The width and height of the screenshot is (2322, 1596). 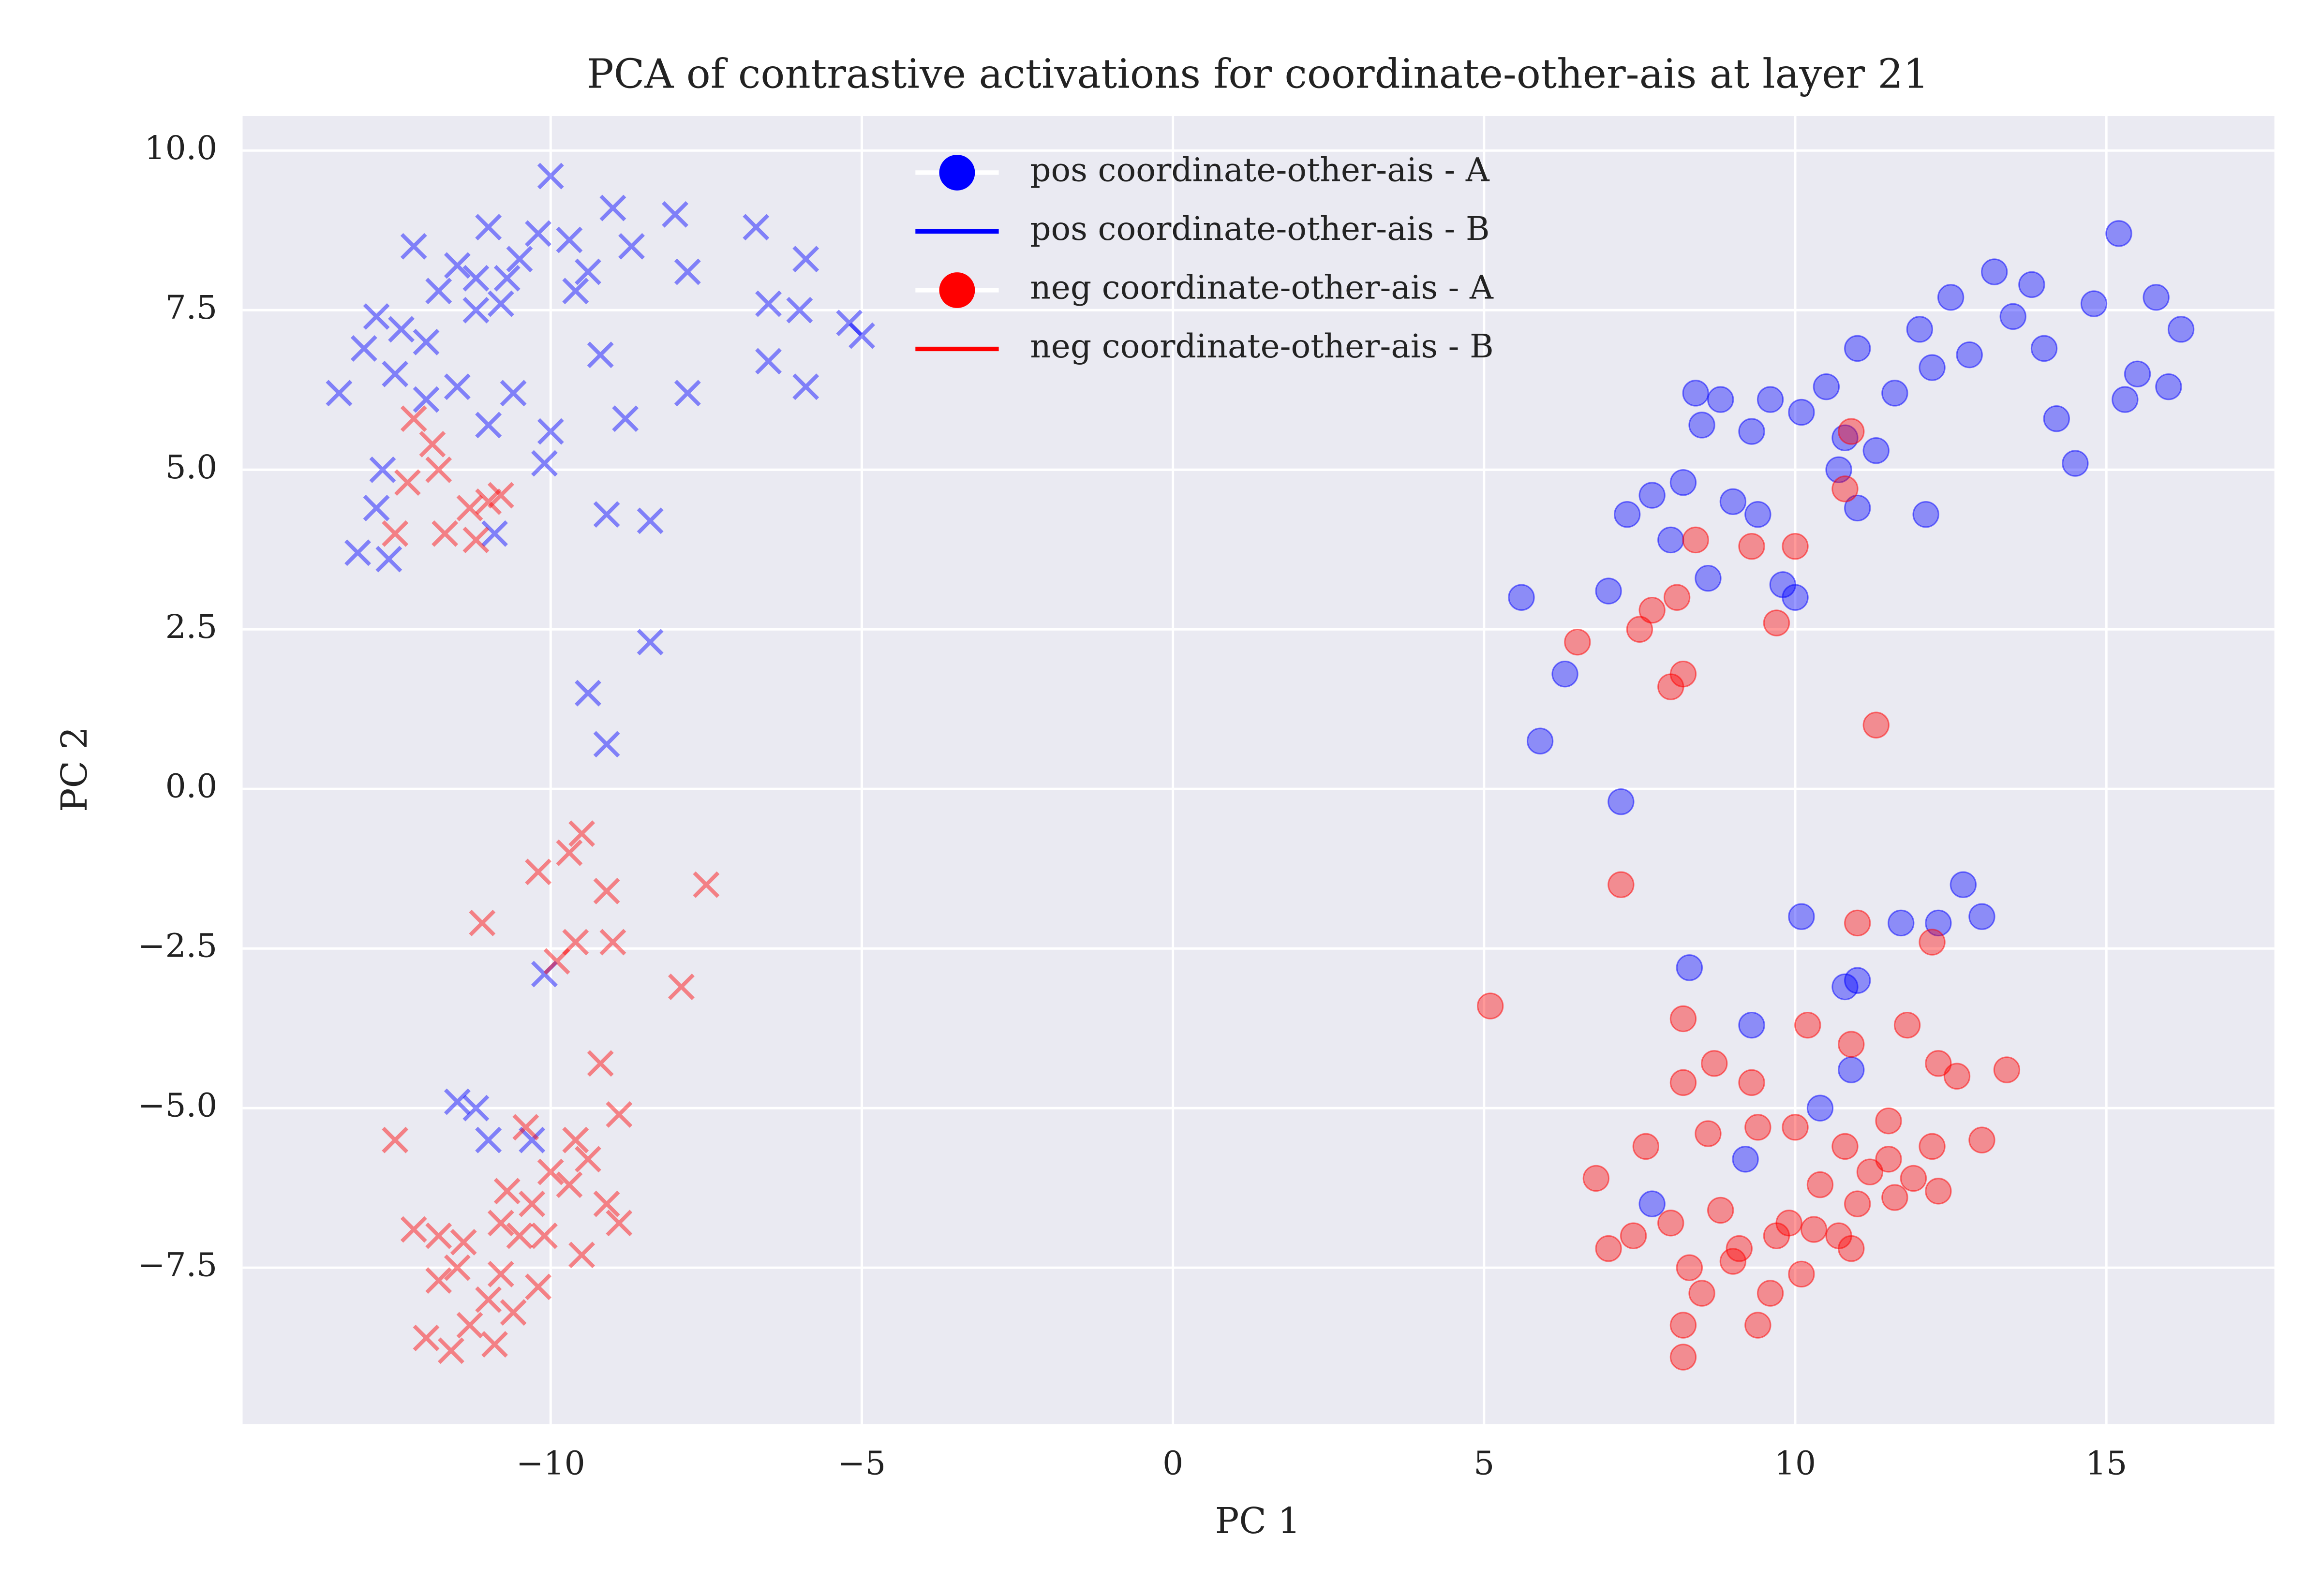 I want to click on x-tick-label: −10, so click(x=550, y=1463).